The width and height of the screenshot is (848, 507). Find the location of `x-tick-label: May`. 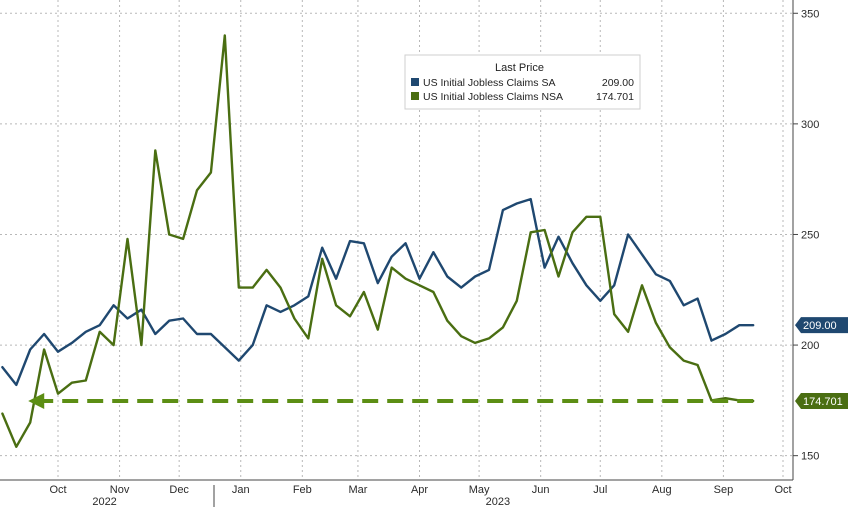

x-tick-label: May is located at coordinates (479, 490).